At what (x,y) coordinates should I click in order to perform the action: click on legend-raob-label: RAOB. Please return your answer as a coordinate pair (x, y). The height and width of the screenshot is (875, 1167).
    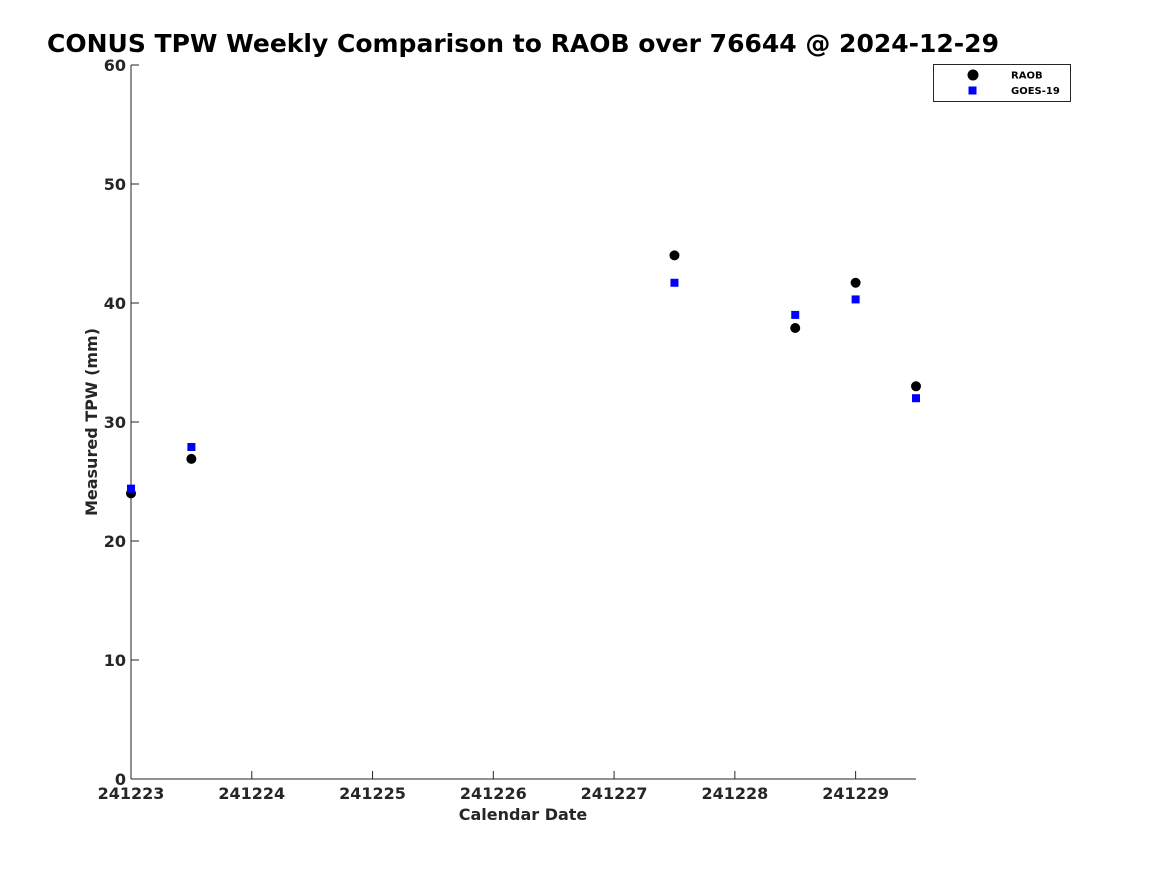
    Looking at the image, I should click on (1027, 76).